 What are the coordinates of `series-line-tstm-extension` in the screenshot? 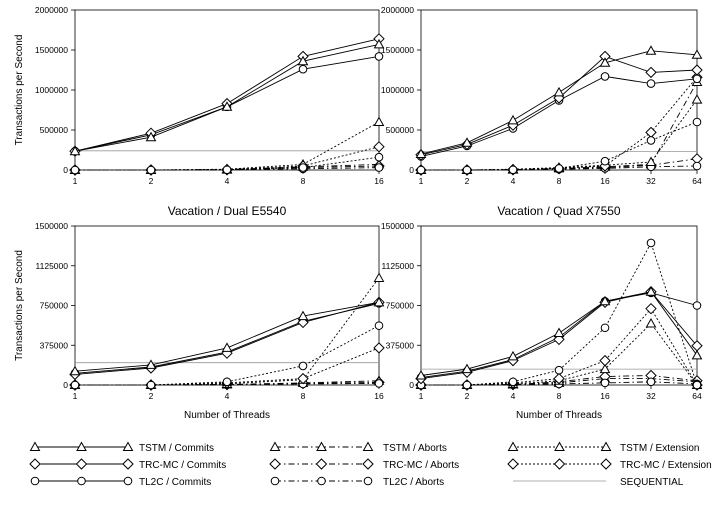 It's located at (227, 331).